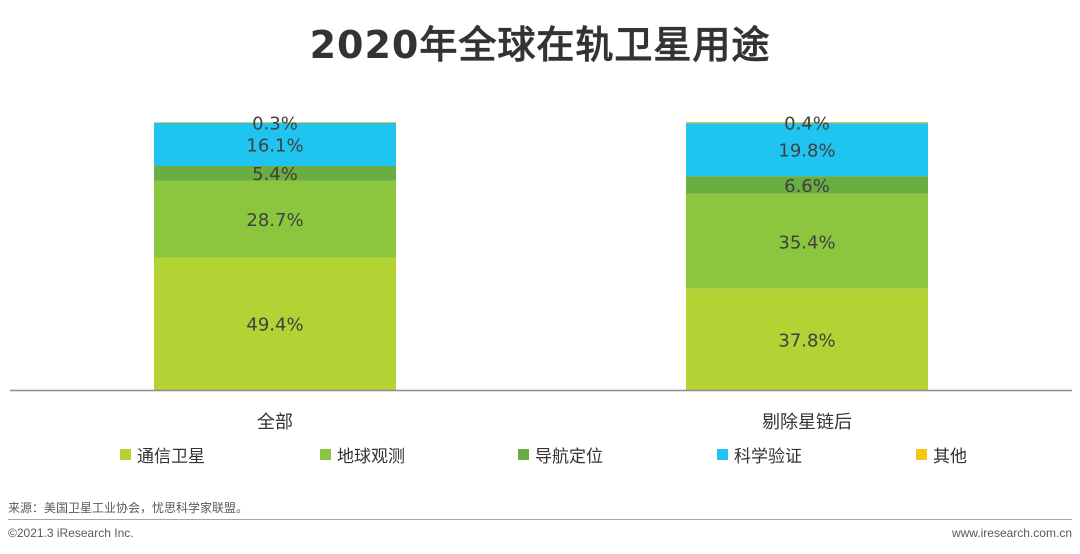 The image size is (1080, 554). I want to click on legend-label: 其他, so click(950, 457).